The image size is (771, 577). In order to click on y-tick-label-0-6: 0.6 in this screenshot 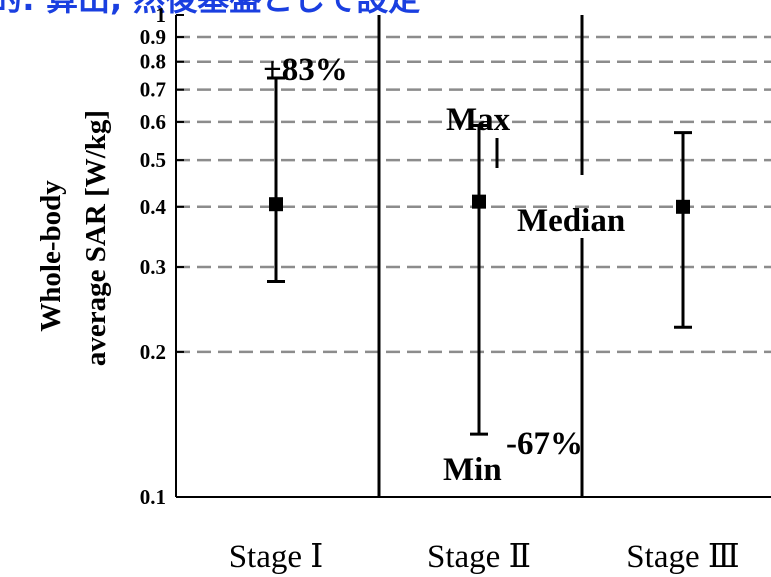, I will do `click(153, 122)`.